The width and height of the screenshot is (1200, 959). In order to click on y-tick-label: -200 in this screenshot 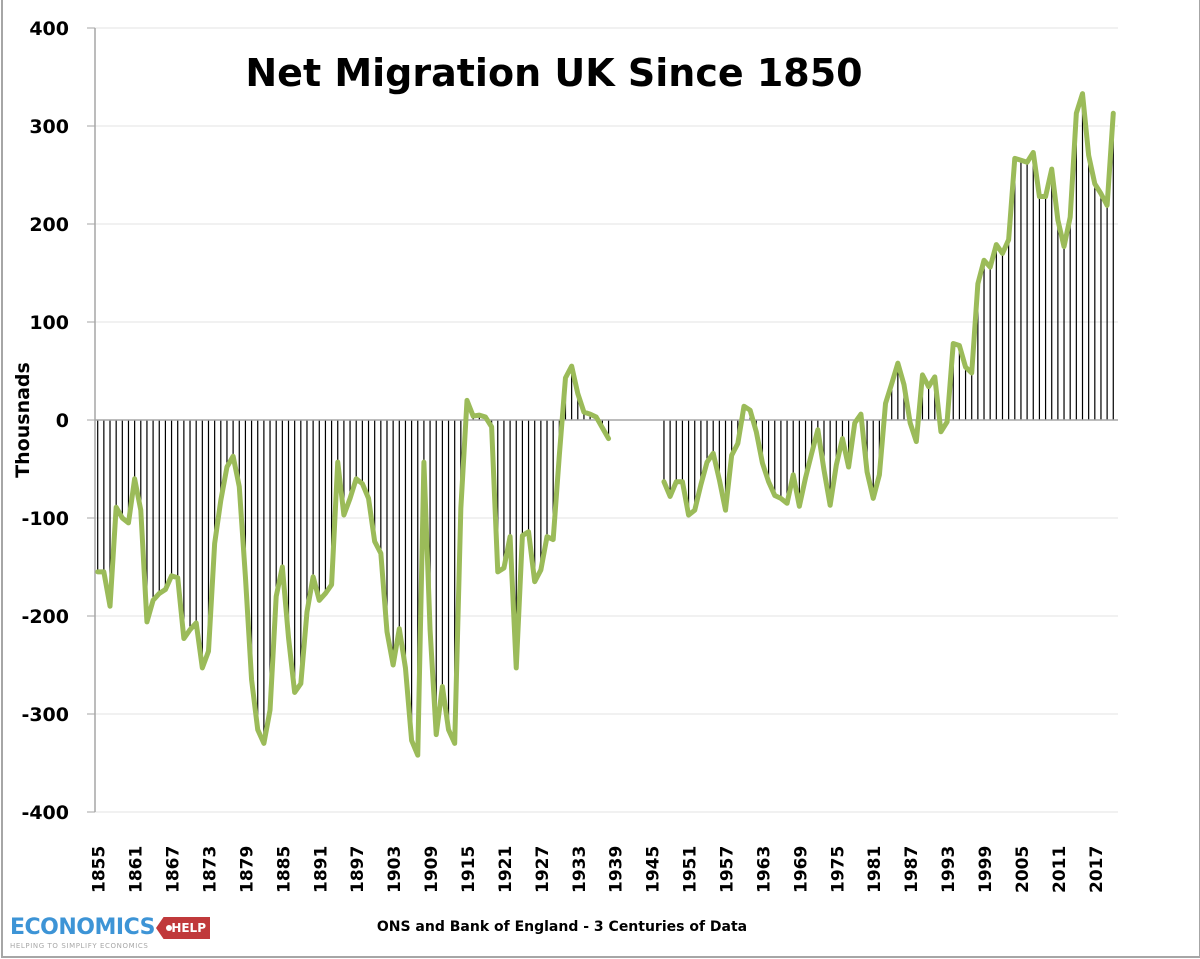, I will do `click(45, 617)`.